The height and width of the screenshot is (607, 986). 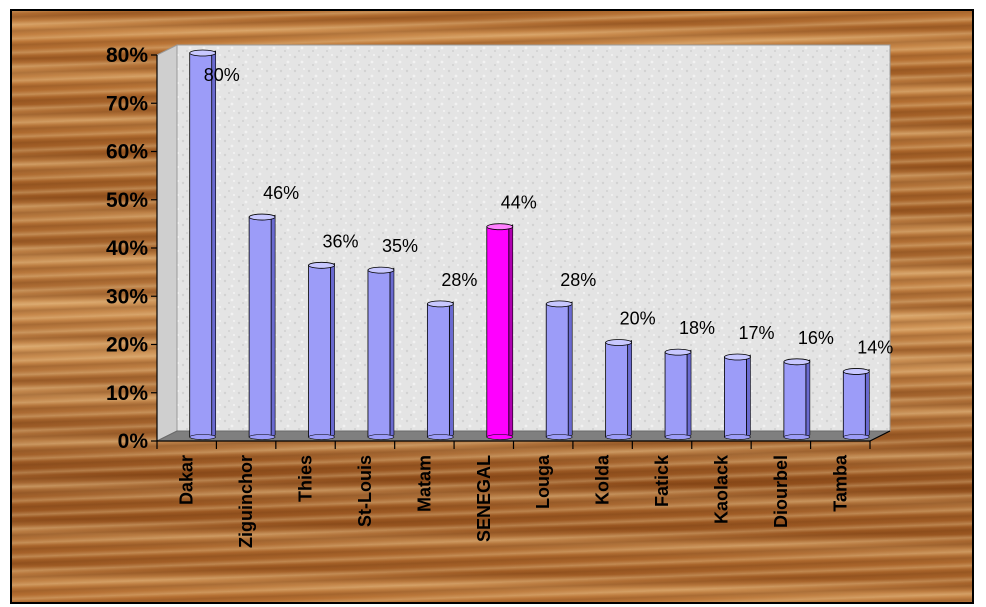 What do you see at coordinates (341, 241) in the screenshot?
I see `data-label: 36%` at bounding box center [341, 241].